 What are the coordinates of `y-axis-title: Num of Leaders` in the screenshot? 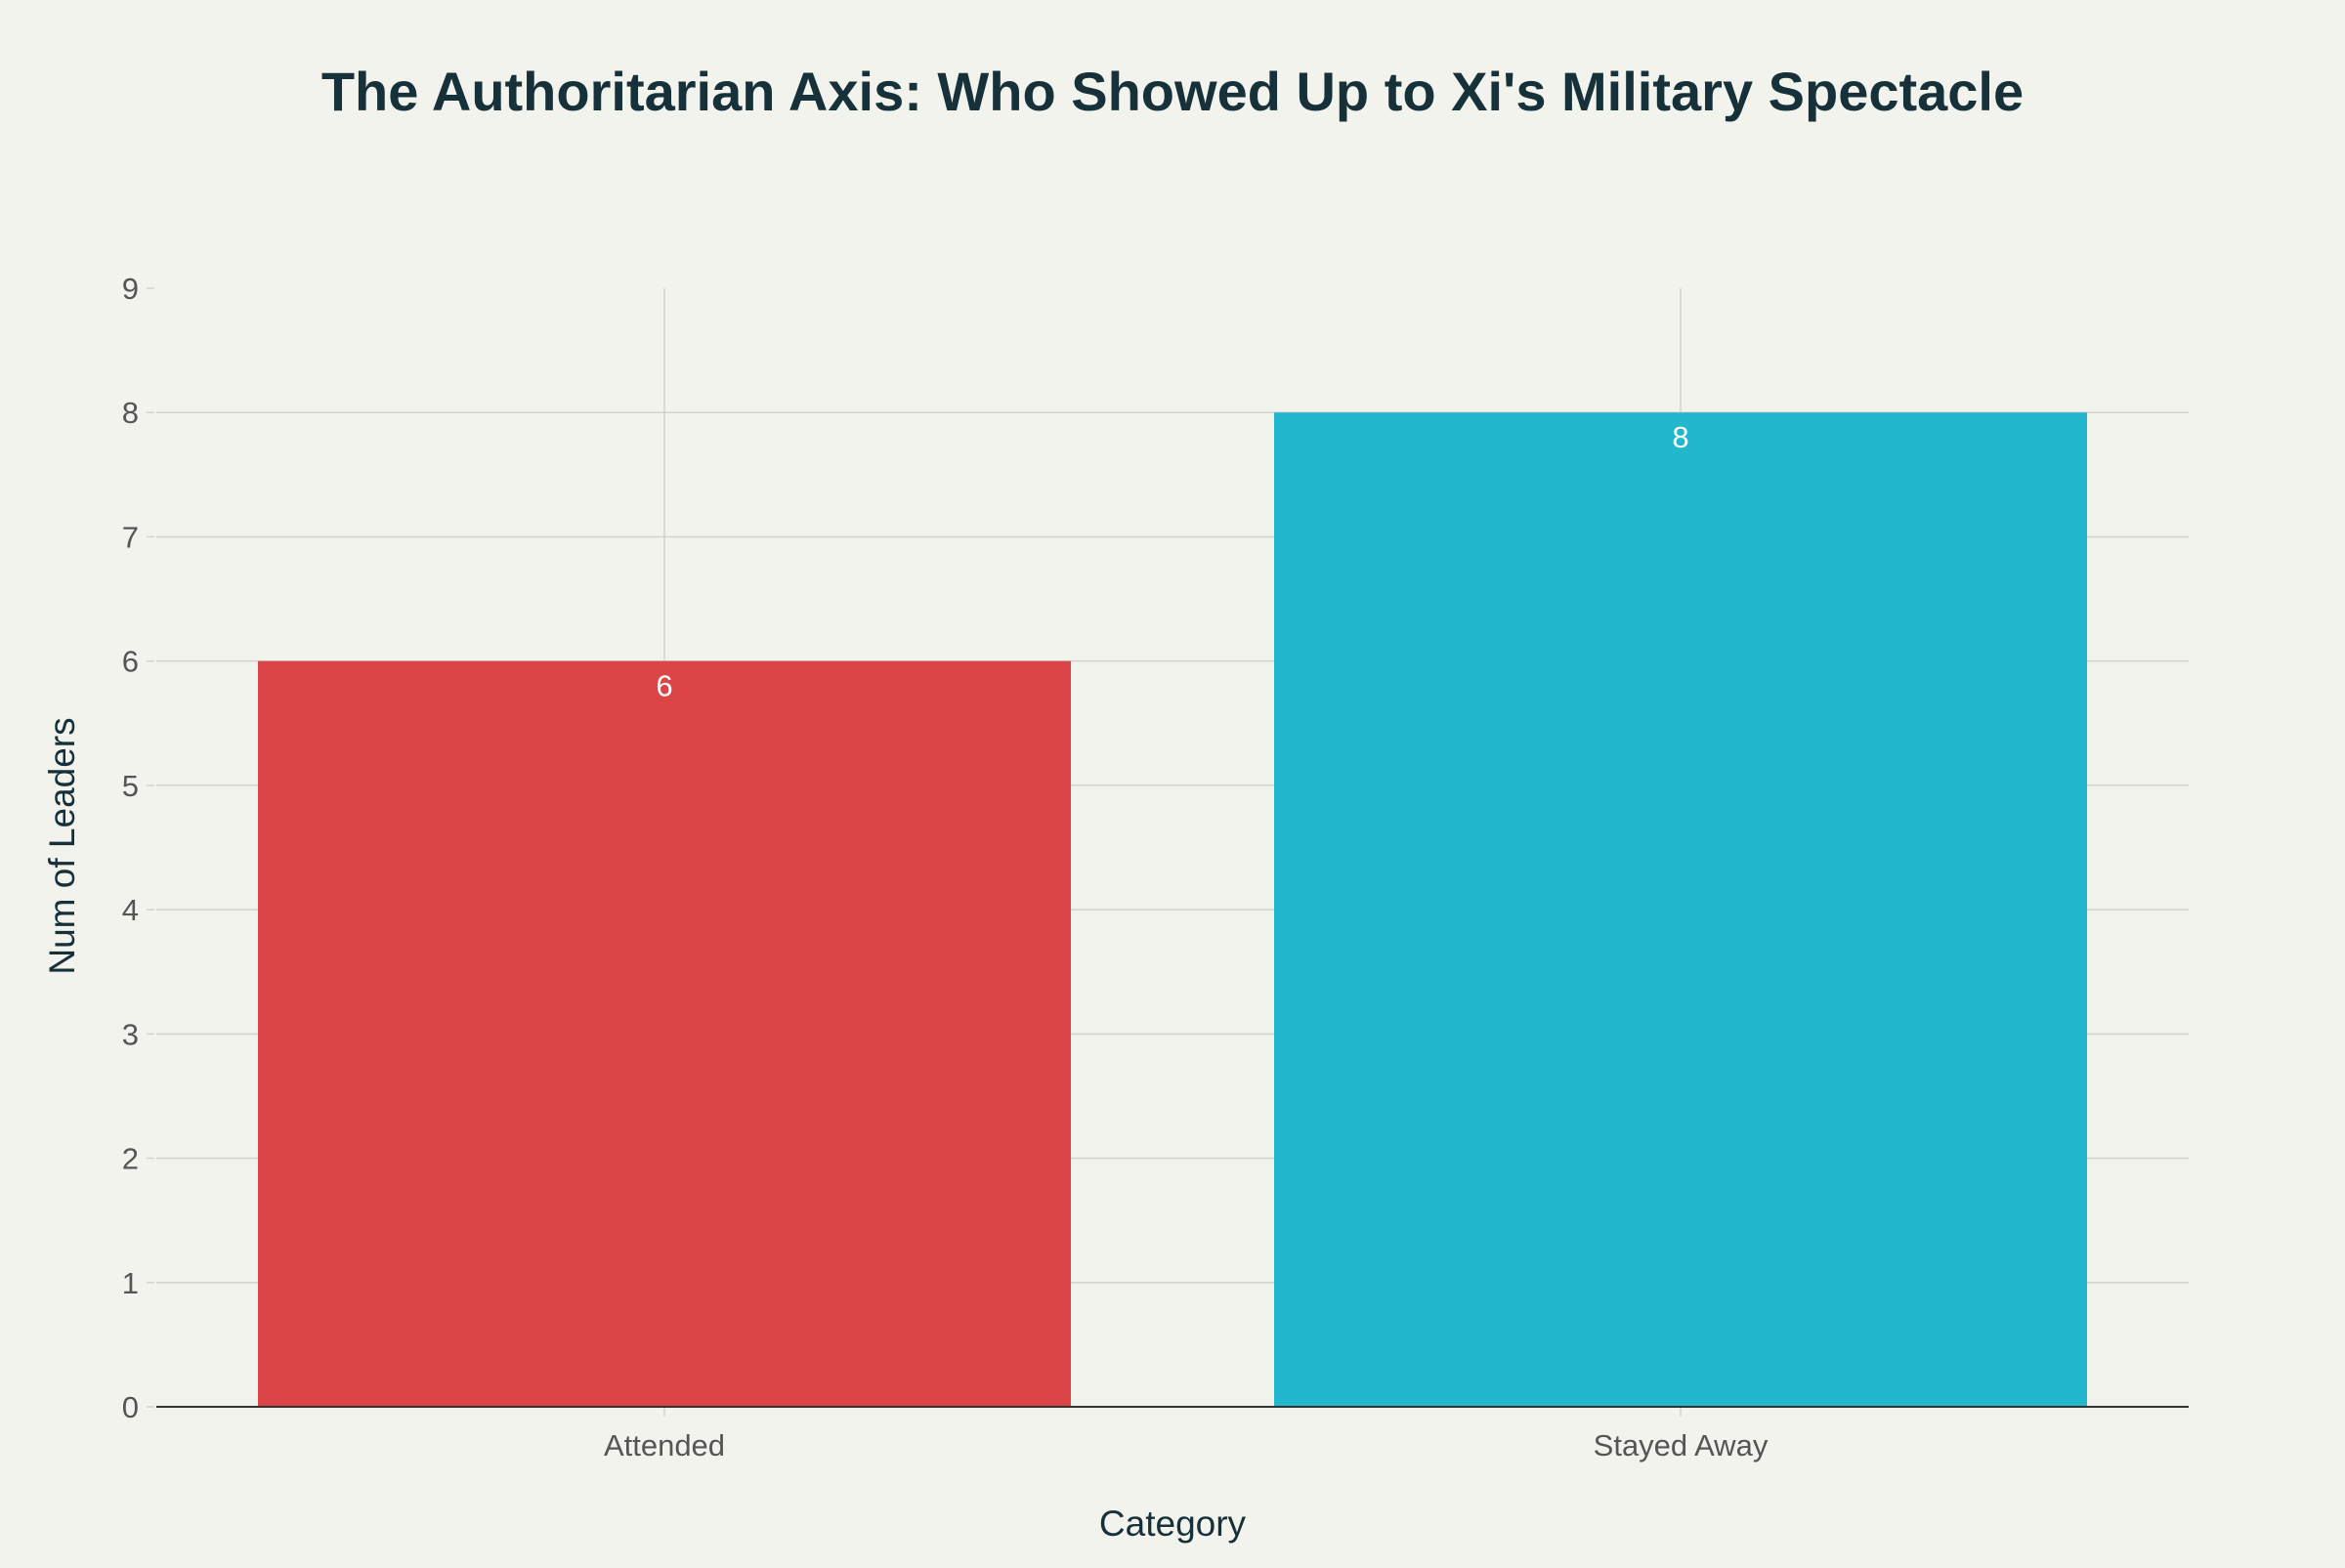 It's located at (62, 845).